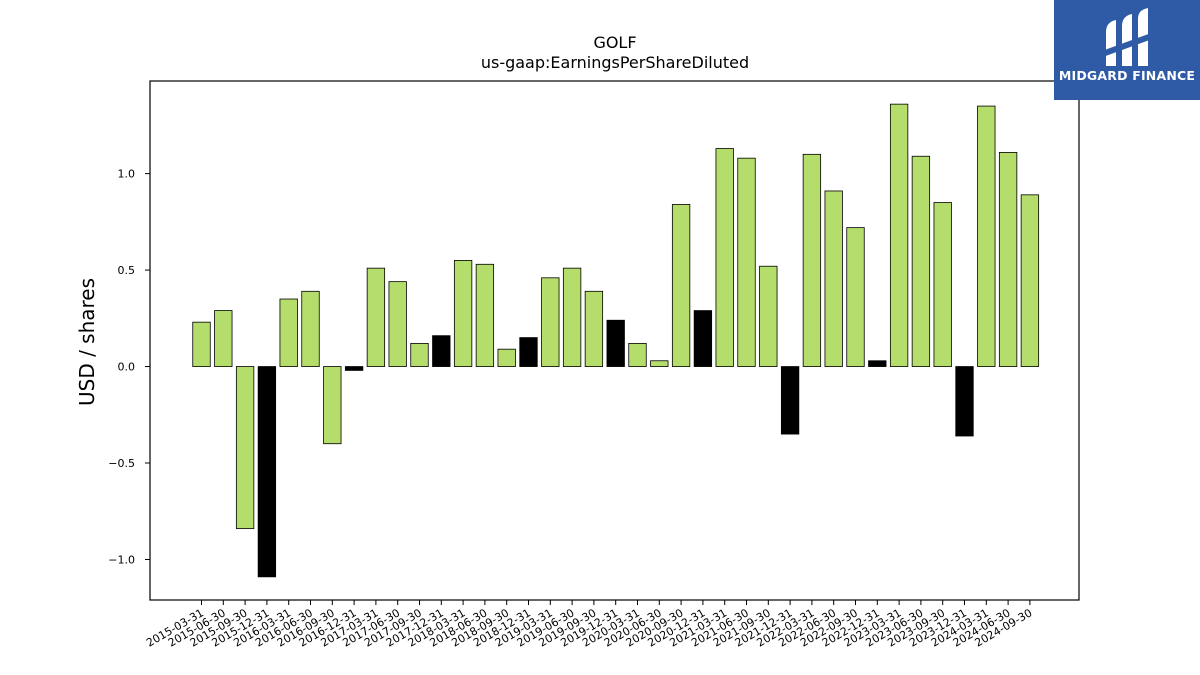 The image size is (1200, 675). Describe the element at coordinates (1127, 75) in the screenshot. I see `logo-text: MIDGARD FINANCE` at that location.